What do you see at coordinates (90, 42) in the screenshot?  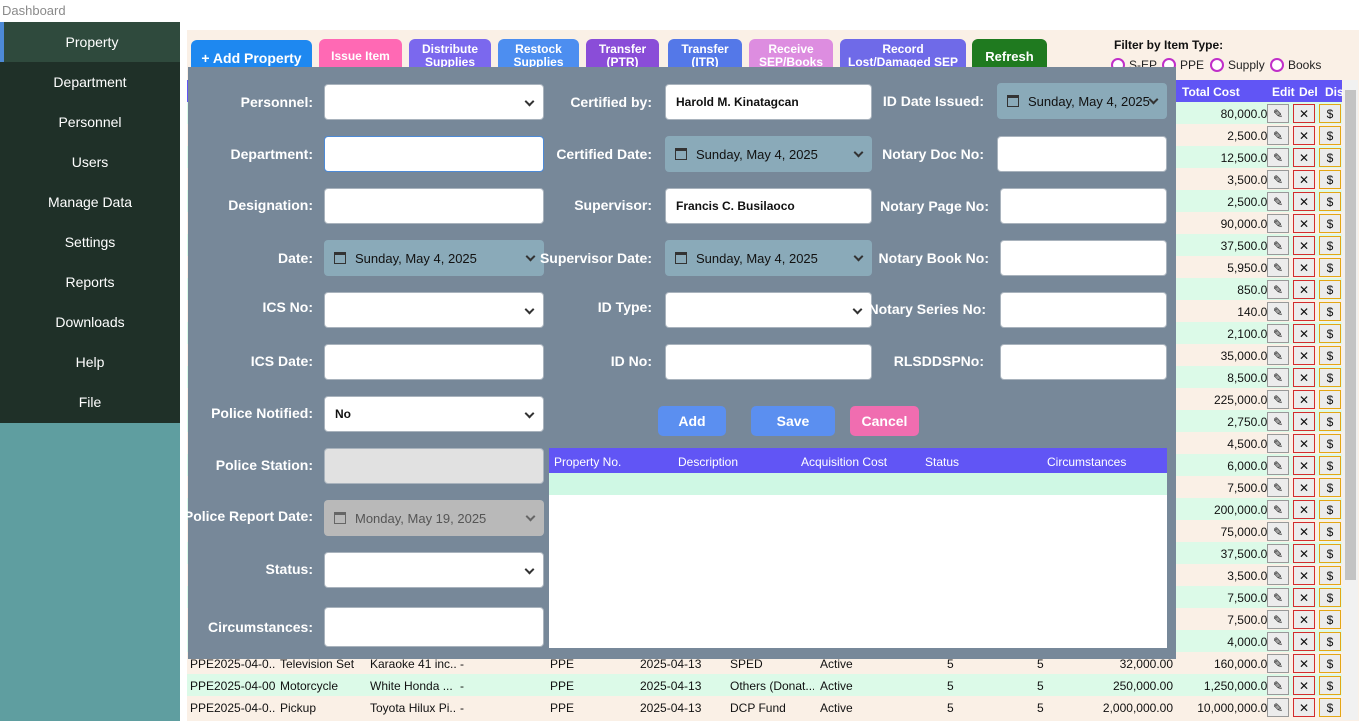 I see `sidebar-item-property: Property` at bounding box center [90, 42].